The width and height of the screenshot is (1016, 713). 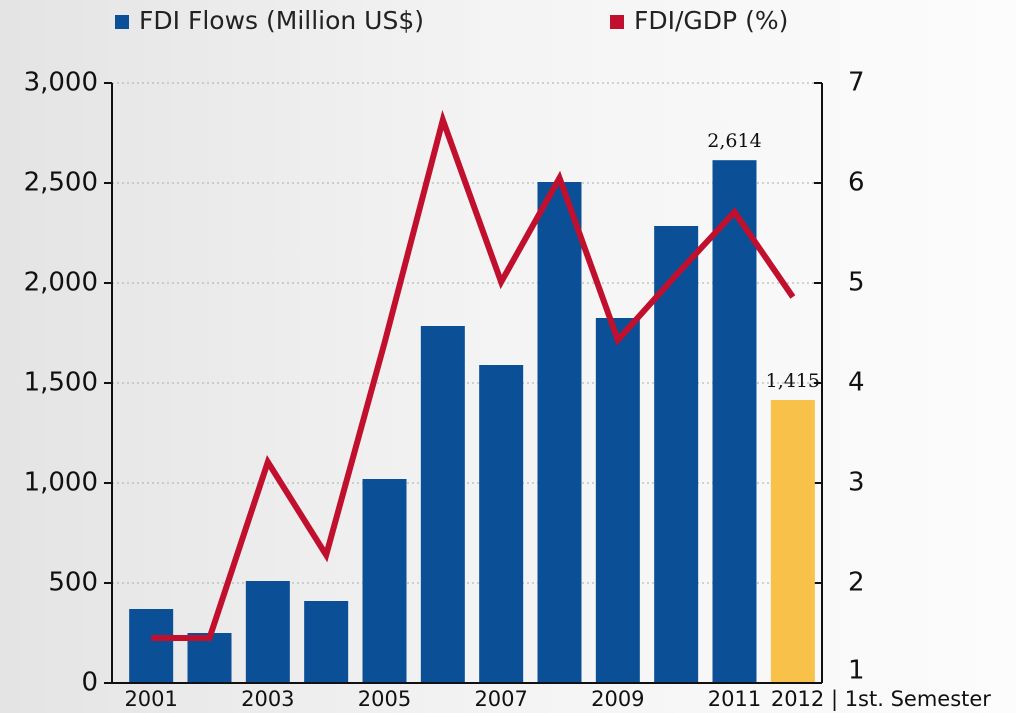 I want to click on x-tick-label: 2007, so click(x=500, y=699).